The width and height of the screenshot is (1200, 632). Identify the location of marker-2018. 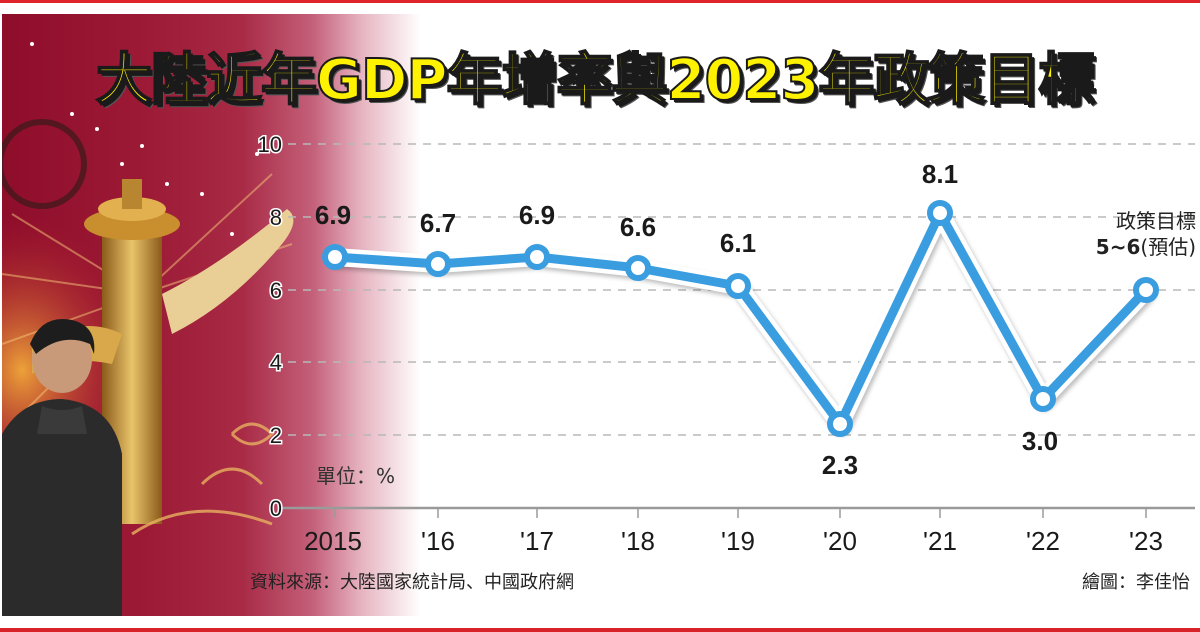
(638, 268).